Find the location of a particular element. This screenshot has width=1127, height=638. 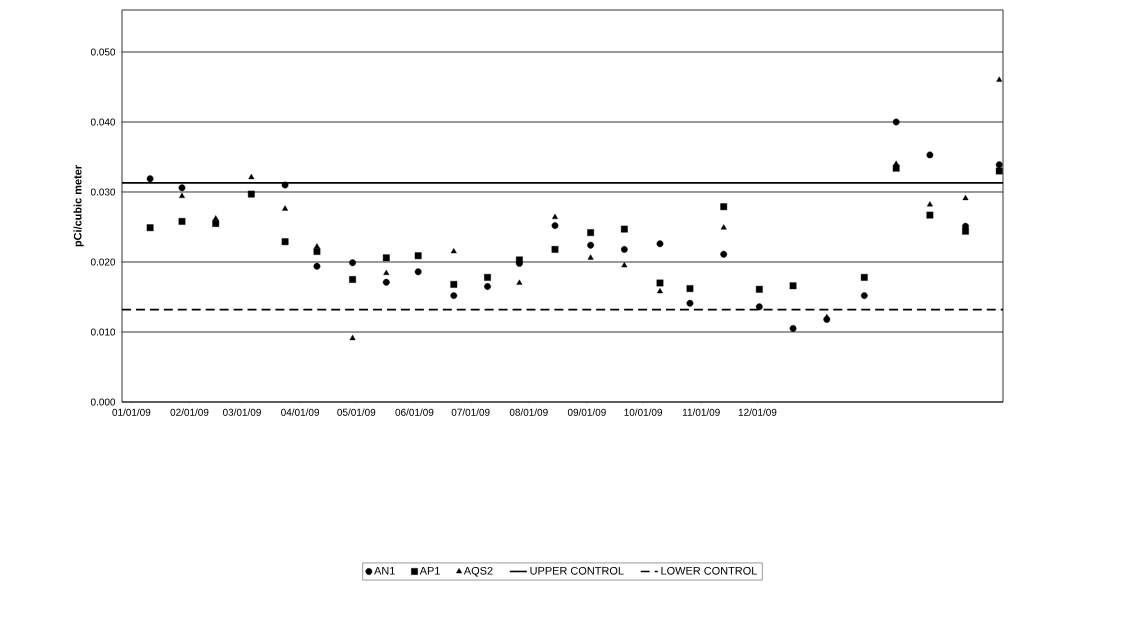

x-tick-label: 10/01/09 is located at coordinates (643, 412).